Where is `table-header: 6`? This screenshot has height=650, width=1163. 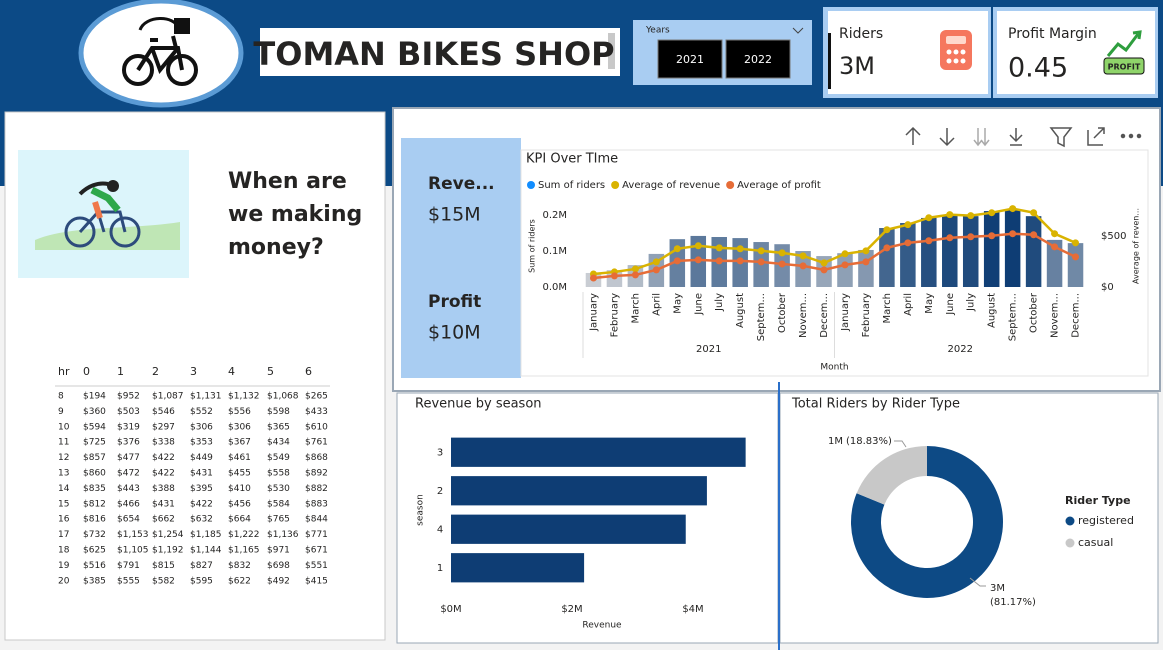
table-header: 6 is located at coordinates (308, 371).